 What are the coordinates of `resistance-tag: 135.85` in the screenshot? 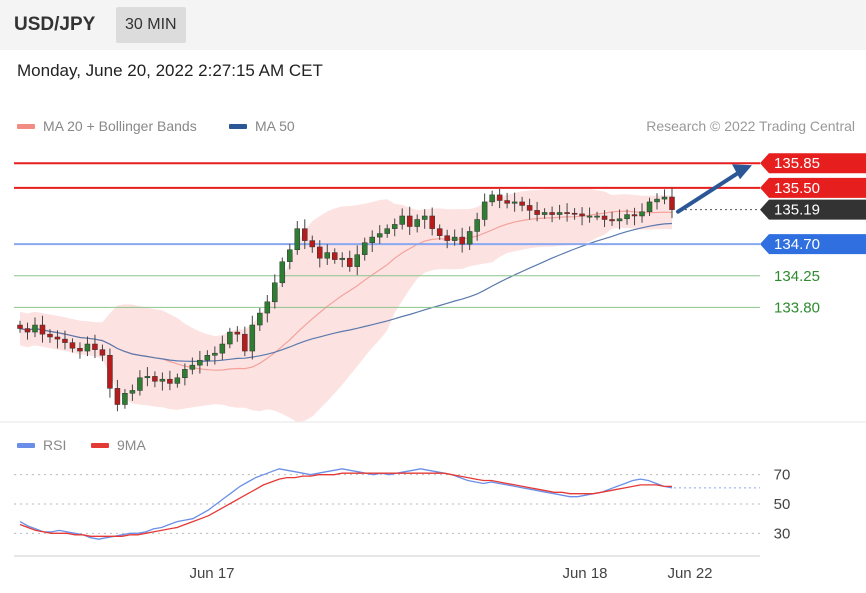 It's located at (813, 163).